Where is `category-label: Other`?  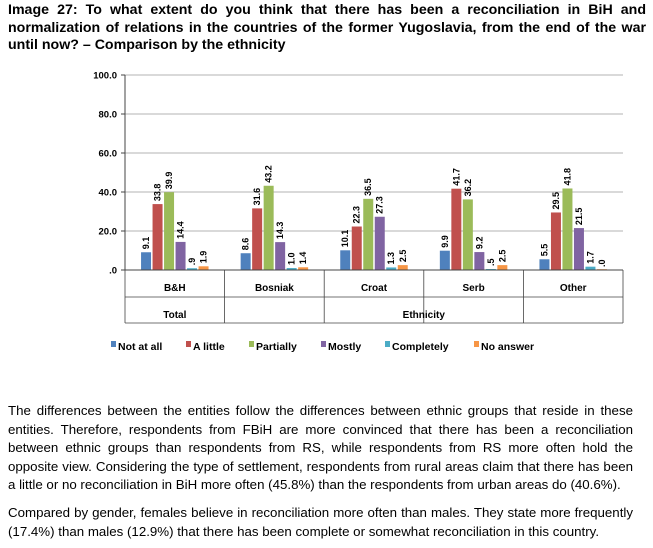 category-label: Other is located at coordinates (573, 288).